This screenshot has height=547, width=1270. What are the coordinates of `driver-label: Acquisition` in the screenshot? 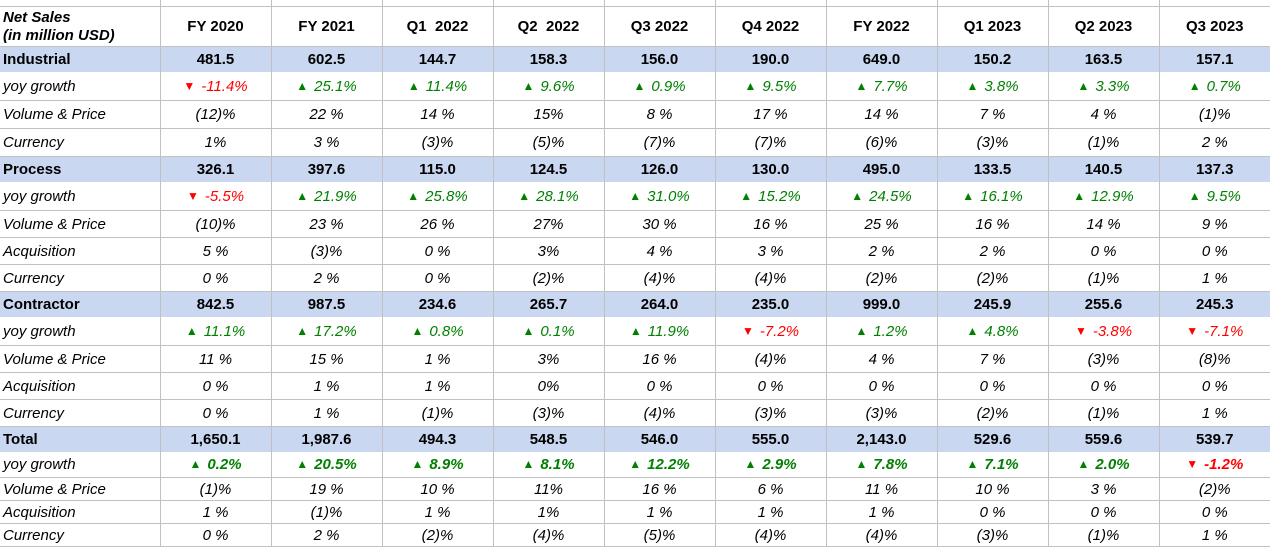 It's located at (80, 251).